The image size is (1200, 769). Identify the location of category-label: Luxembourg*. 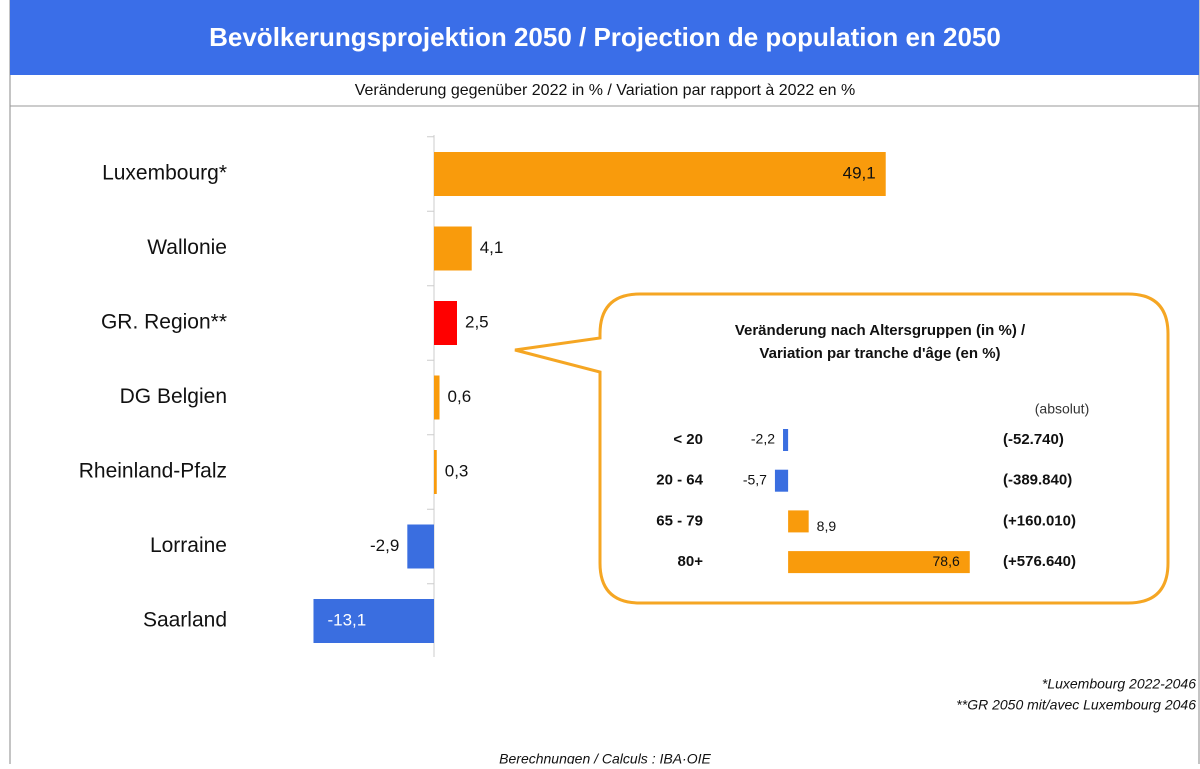
(164, 173).